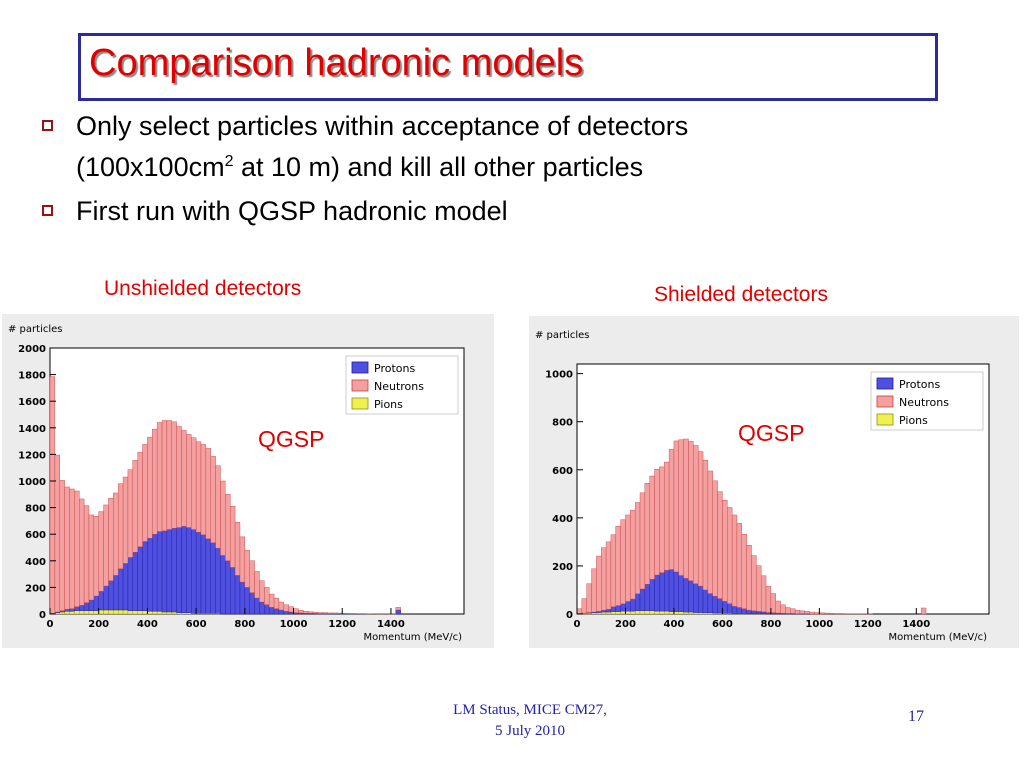  Describe the element at coordinates (32, 349) in the screenshot. I see `y-tick-label: 2000` at that location.